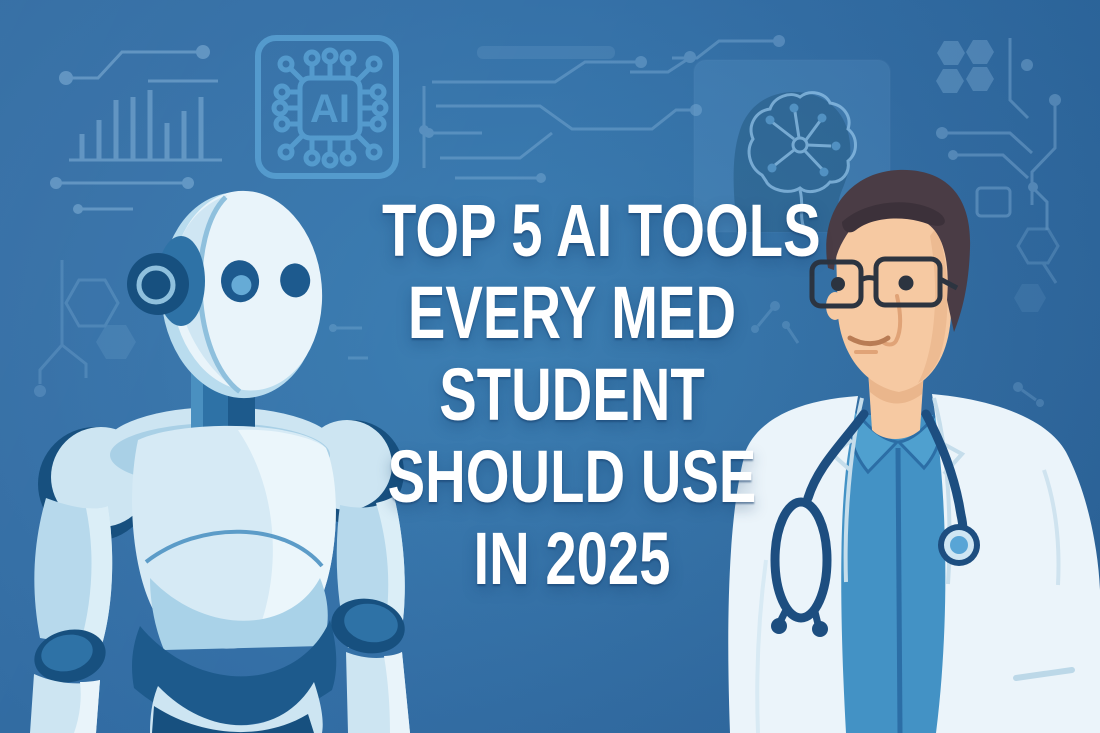 The height and width of the screenshot is (733, 1100). Describe the element at coordinates (892, 320) in the screenshot. I see `doctor-nose` at that location.